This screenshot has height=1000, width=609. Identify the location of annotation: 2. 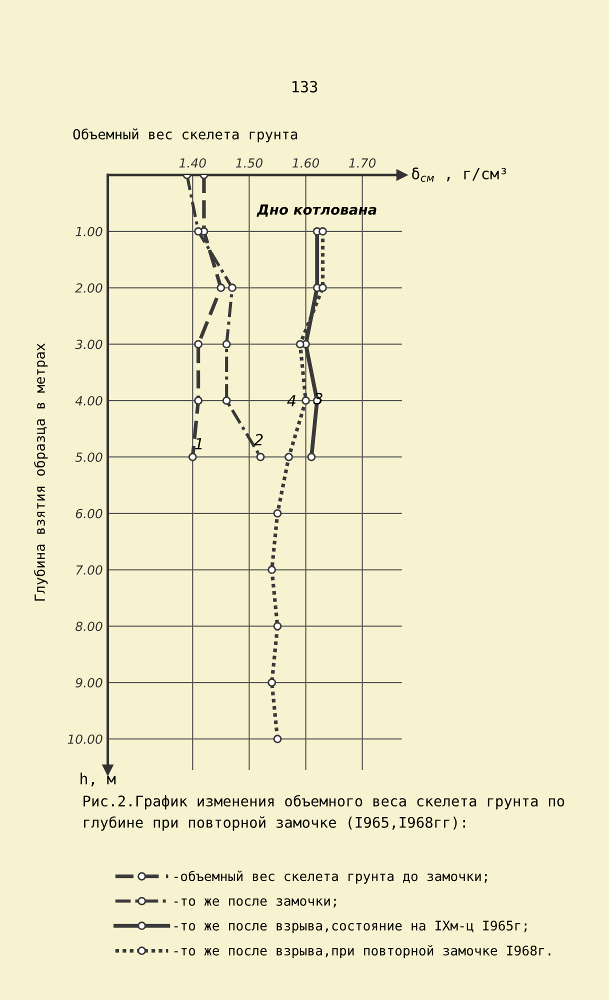
(258, 440).